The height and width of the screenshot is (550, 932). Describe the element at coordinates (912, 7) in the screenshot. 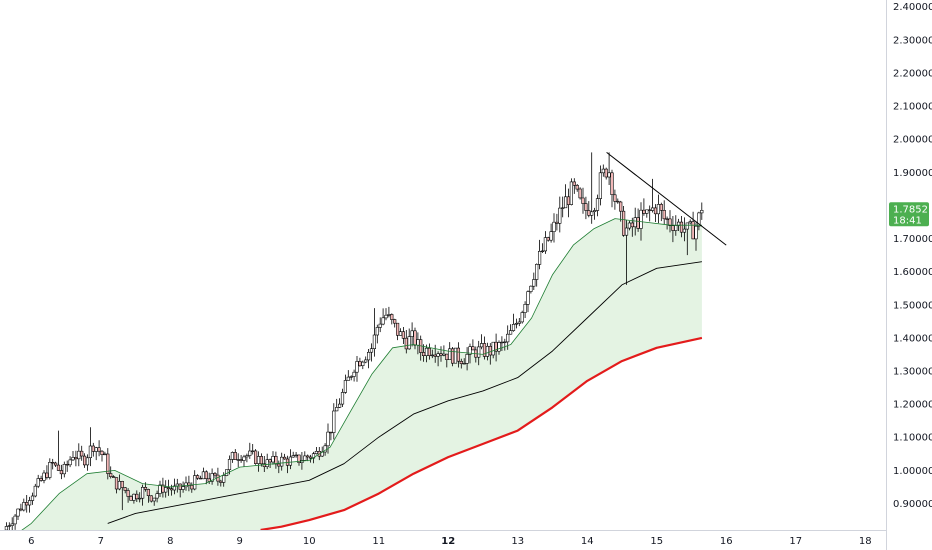

I see `y-tick-label: 2.40000` at that location.